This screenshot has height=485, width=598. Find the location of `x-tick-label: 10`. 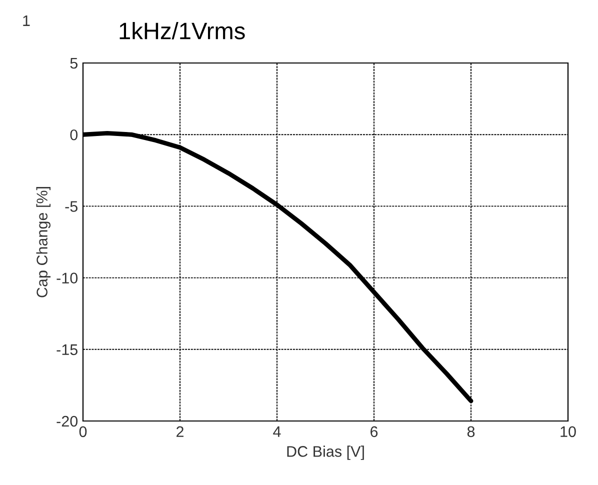

x-tick-label: 10 is located at coordinates (568, 432).